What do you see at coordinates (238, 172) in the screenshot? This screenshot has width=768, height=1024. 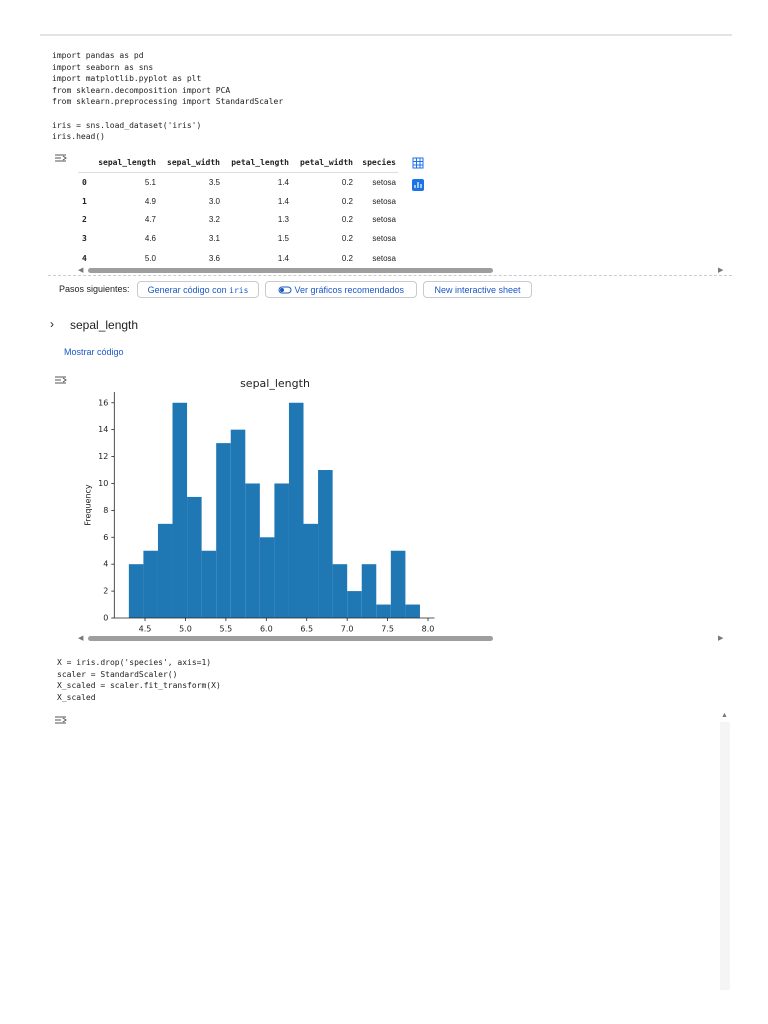 I see `header-rule` at bounding box center [238, 172].